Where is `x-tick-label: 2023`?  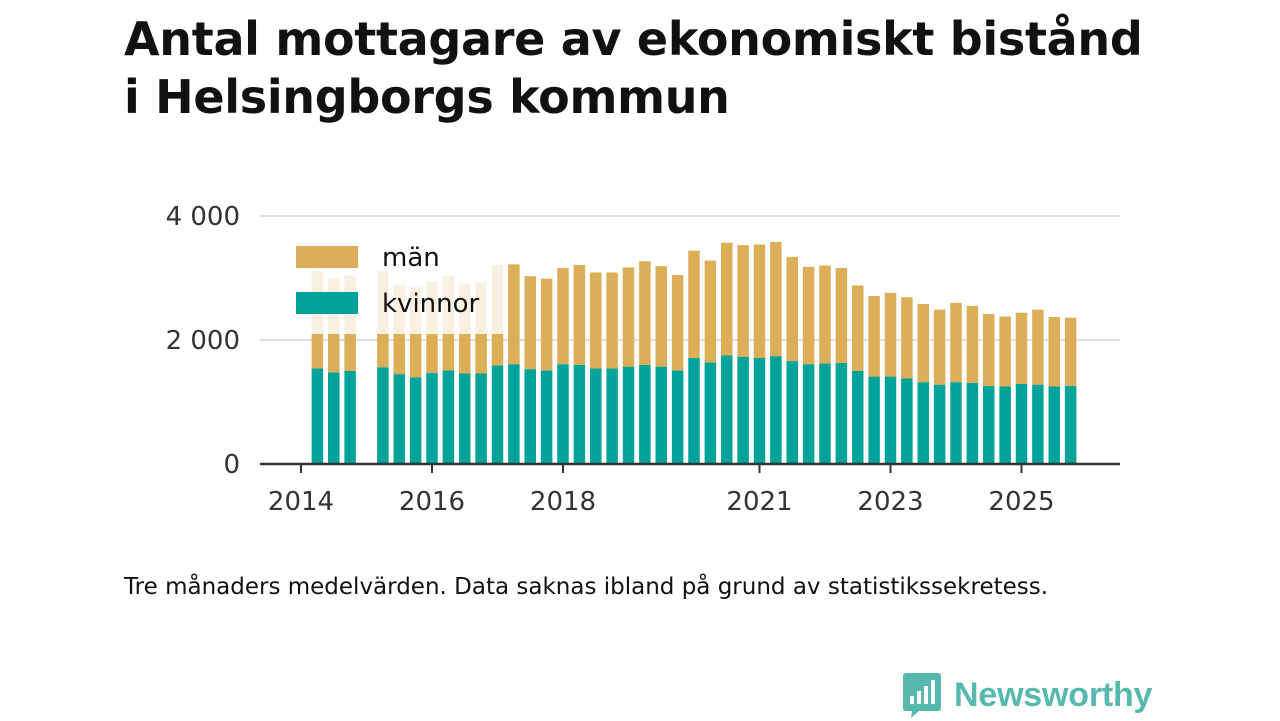
x-tick-label: 2023 is located at coordinates (890, 502).